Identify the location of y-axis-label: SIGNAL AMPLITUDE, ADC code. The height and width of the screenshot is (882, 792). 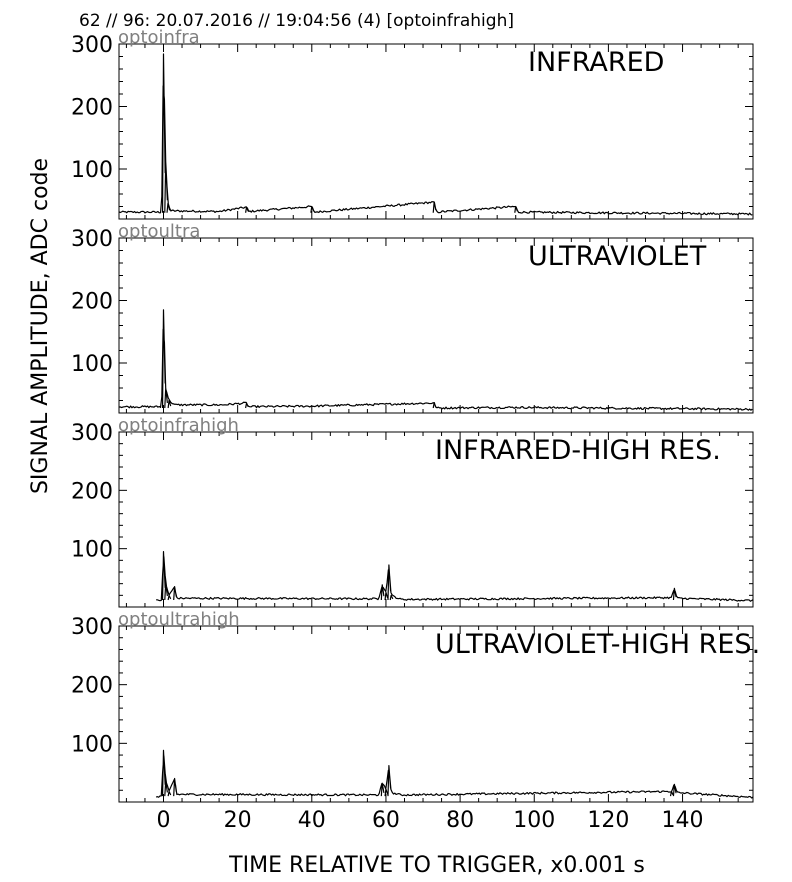
(40, 326).